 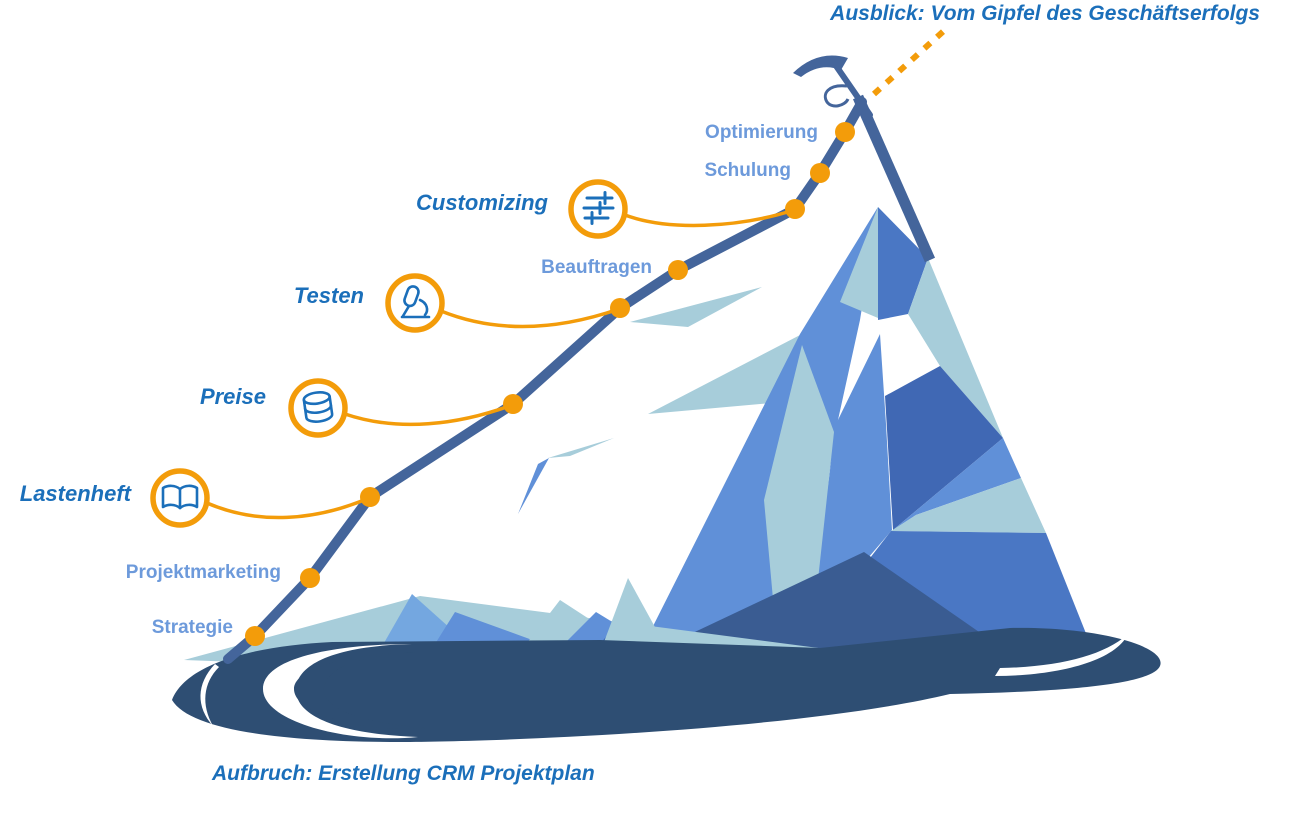 I want to click on milestone-label-lastenheft: Lastenheft, so click(x=75, y=493).